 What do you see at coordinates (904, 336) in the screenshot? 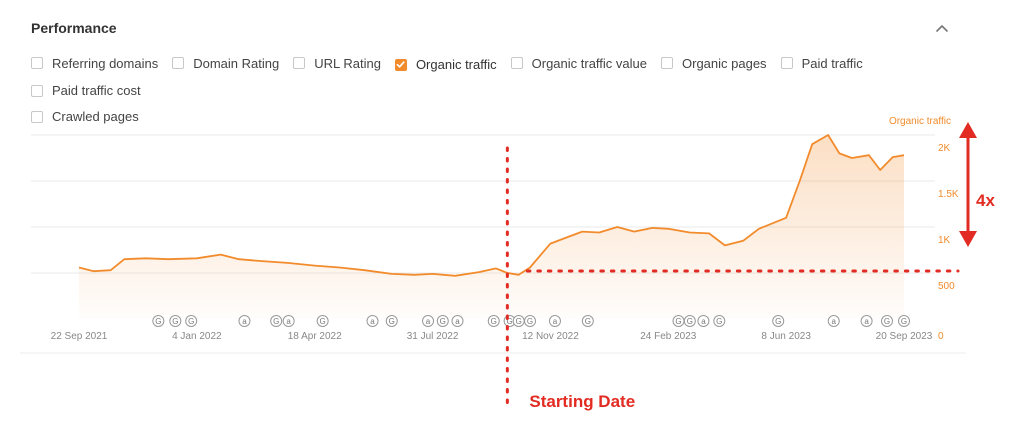
I see `x-tick-label: 20 Sep 2023` at bounding box center [904, 336].